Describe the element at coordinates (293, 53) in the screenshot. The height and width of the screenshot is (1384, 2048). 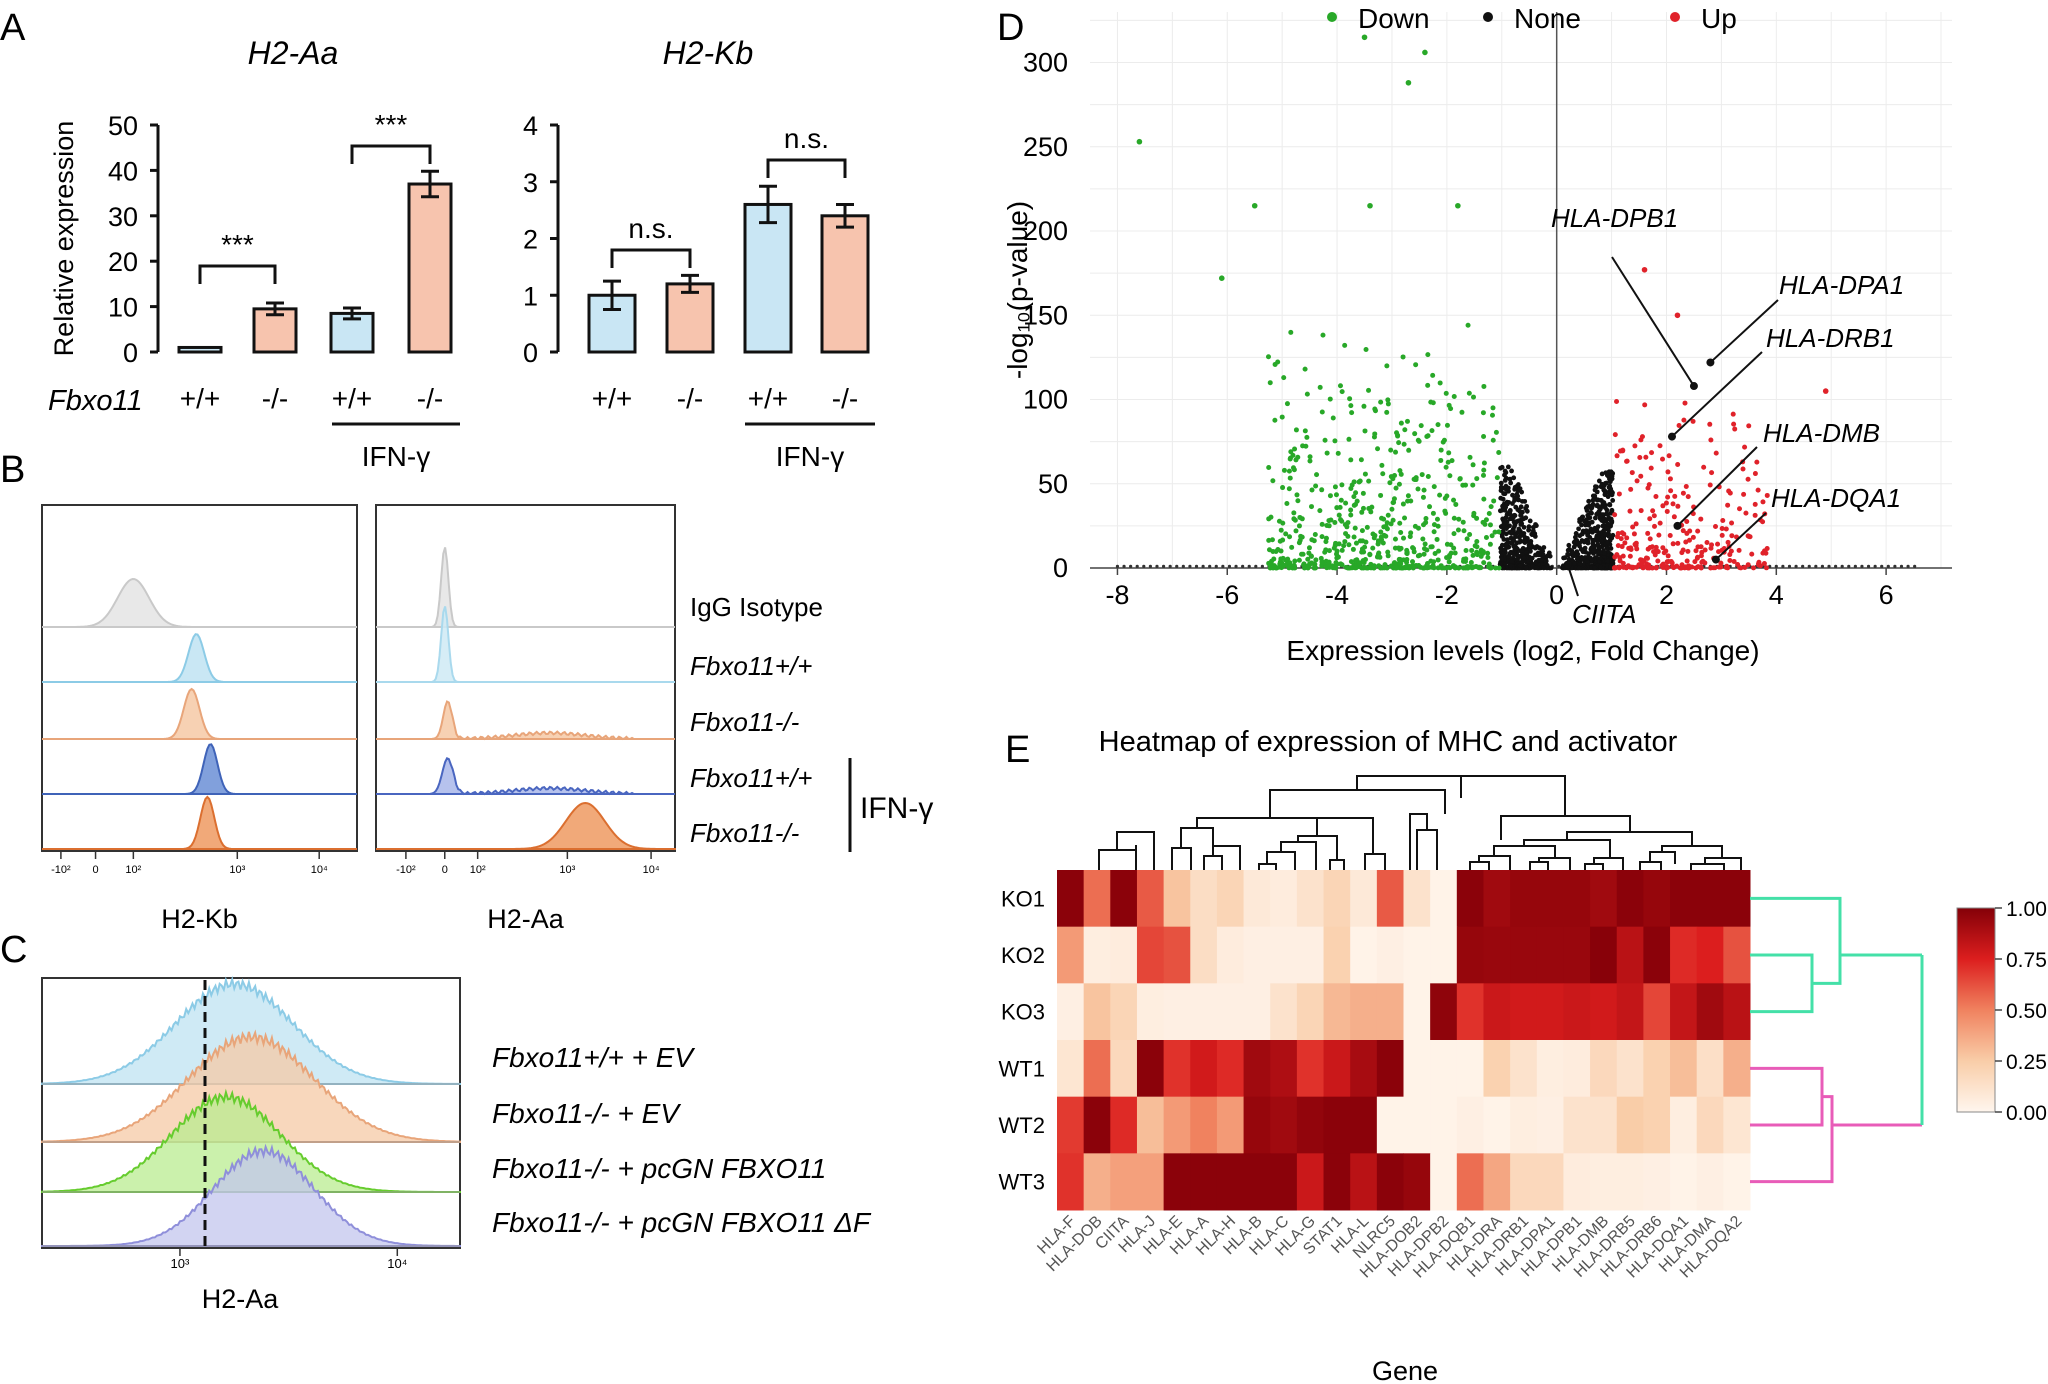
I see `chart-title: H2-Aa` at that location.